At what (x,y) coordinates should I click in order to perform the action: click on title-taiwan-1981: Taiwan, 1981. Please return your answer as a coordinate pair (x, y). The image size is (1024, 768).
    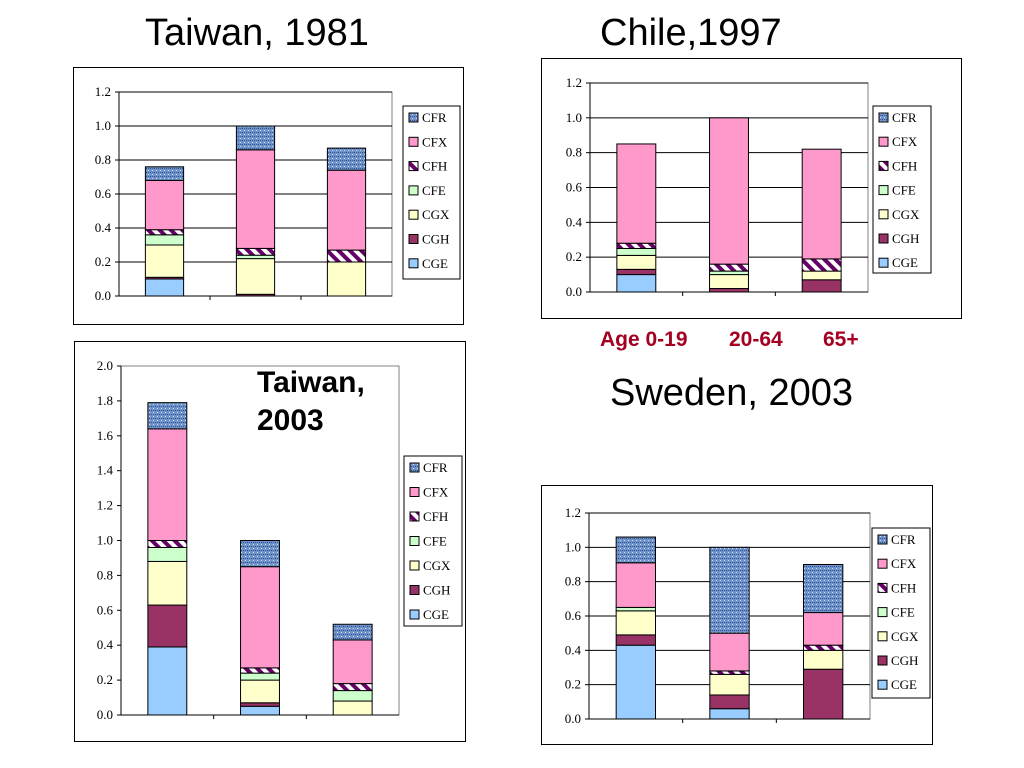
    Looking at the image, I should click on (257, 33).